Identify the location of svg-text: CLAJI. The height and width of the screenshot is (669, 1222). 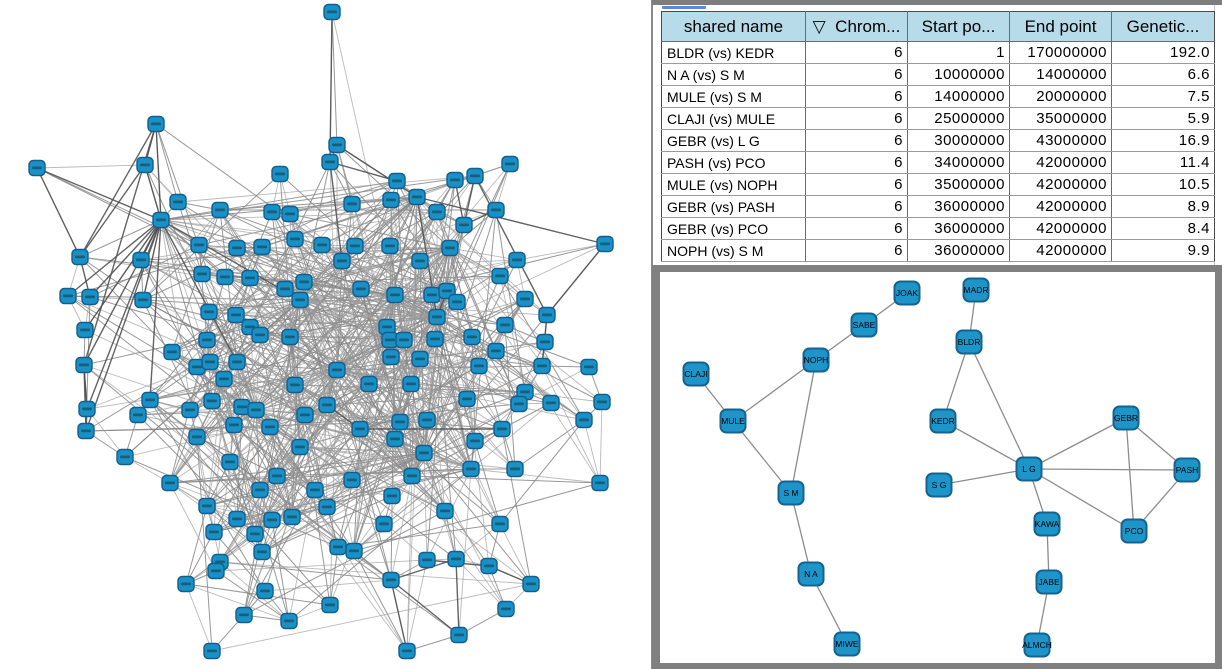
(695, 374).